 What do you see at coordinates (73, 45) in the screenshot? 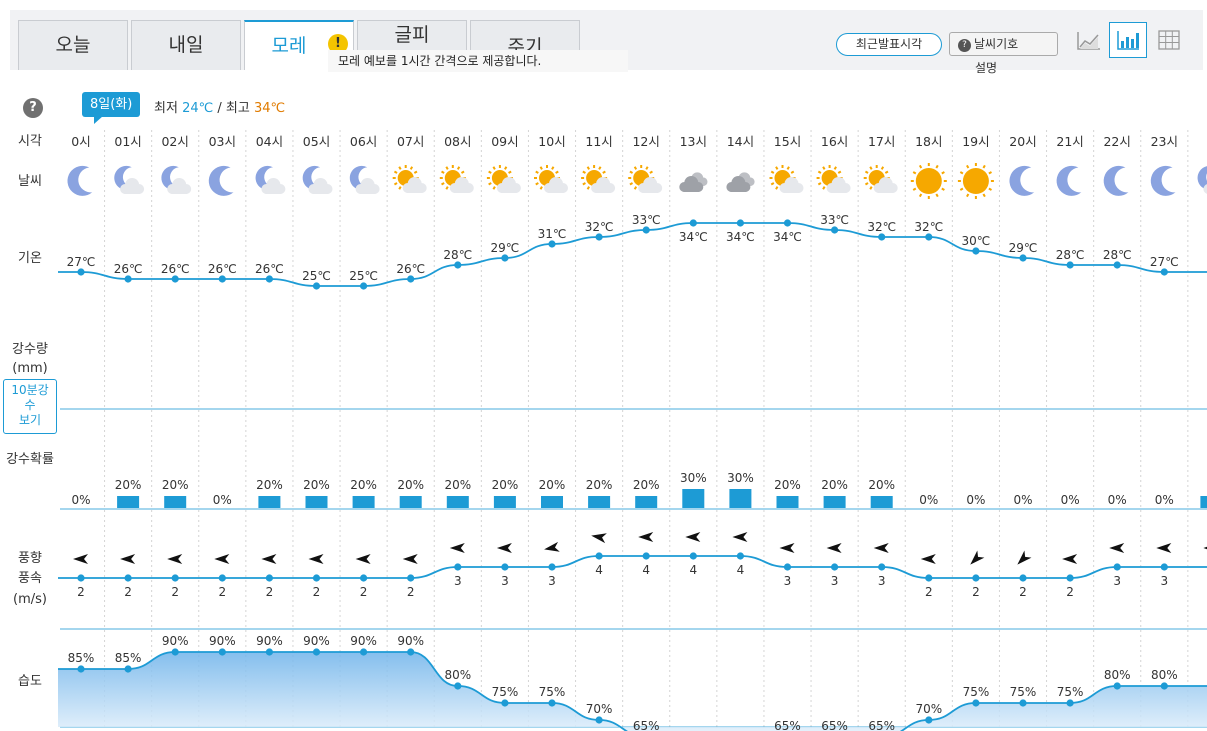
I see `tab-today: 오늘` at bounding box center [73, 45].